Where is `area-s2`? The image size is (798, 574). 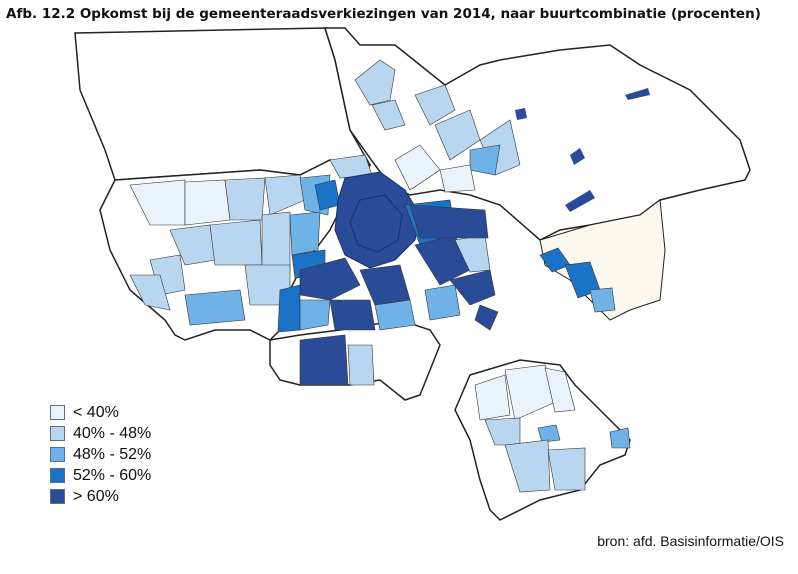 area-s2 is located at coordinates (385, 285).